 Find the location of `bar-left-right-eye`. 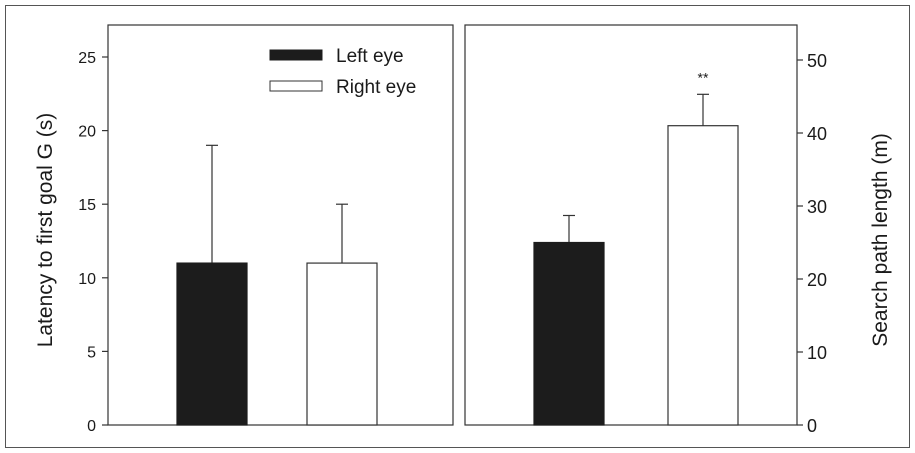

bar-left-right-eye is located at coordinates (342, 344).